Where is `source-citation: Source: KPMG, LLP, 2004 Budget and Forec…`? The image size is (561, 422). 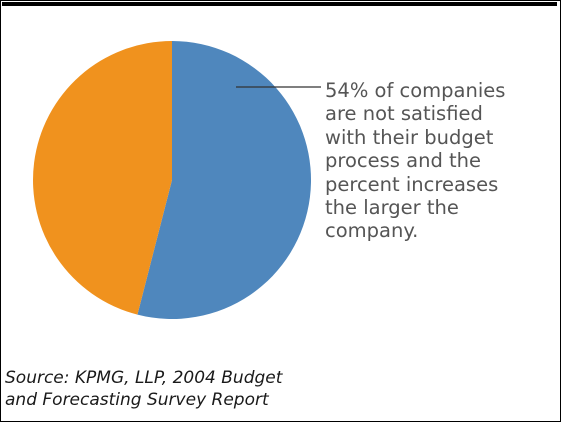
source-citation: Source: KPMG, LLP, 2004 Budget and Forec… is located at coordinates (143, 389).